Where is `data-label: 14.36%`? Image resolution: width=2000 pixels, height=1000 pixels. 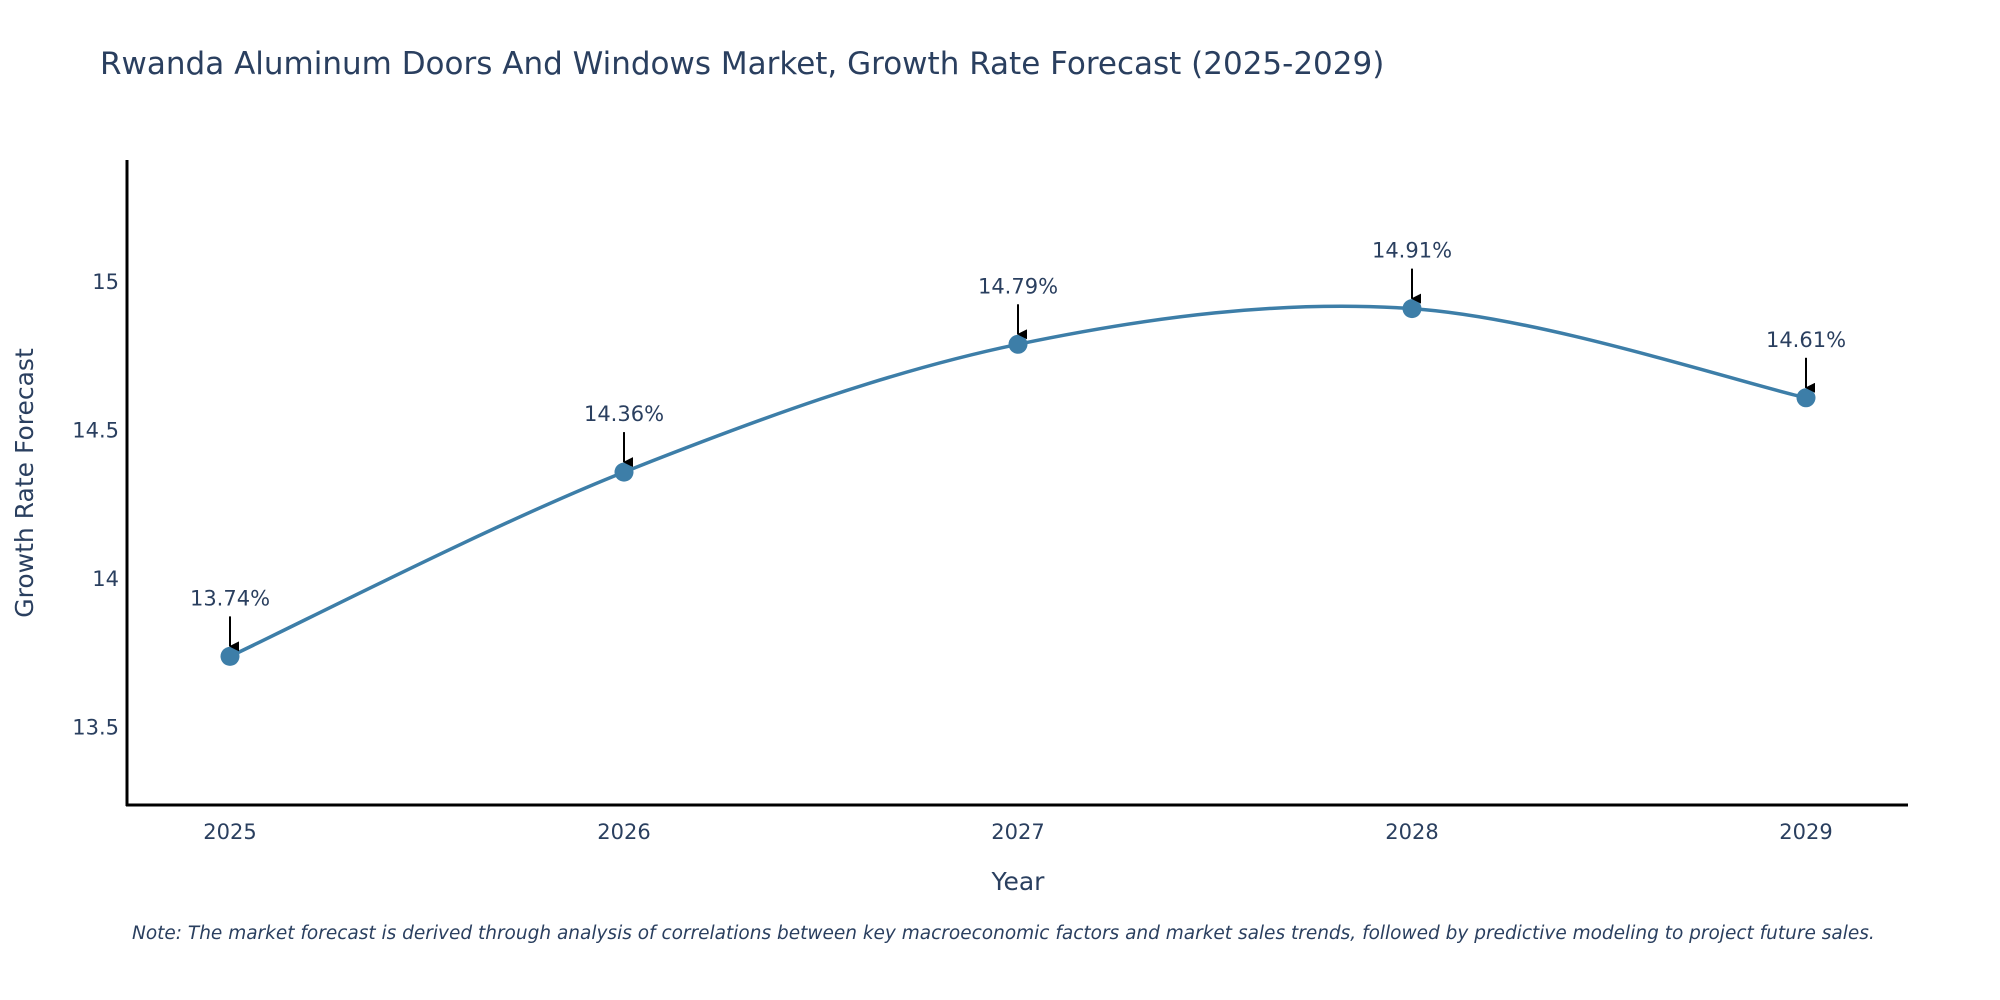
data-label: 14.36% is located at coordinates (624, 414).